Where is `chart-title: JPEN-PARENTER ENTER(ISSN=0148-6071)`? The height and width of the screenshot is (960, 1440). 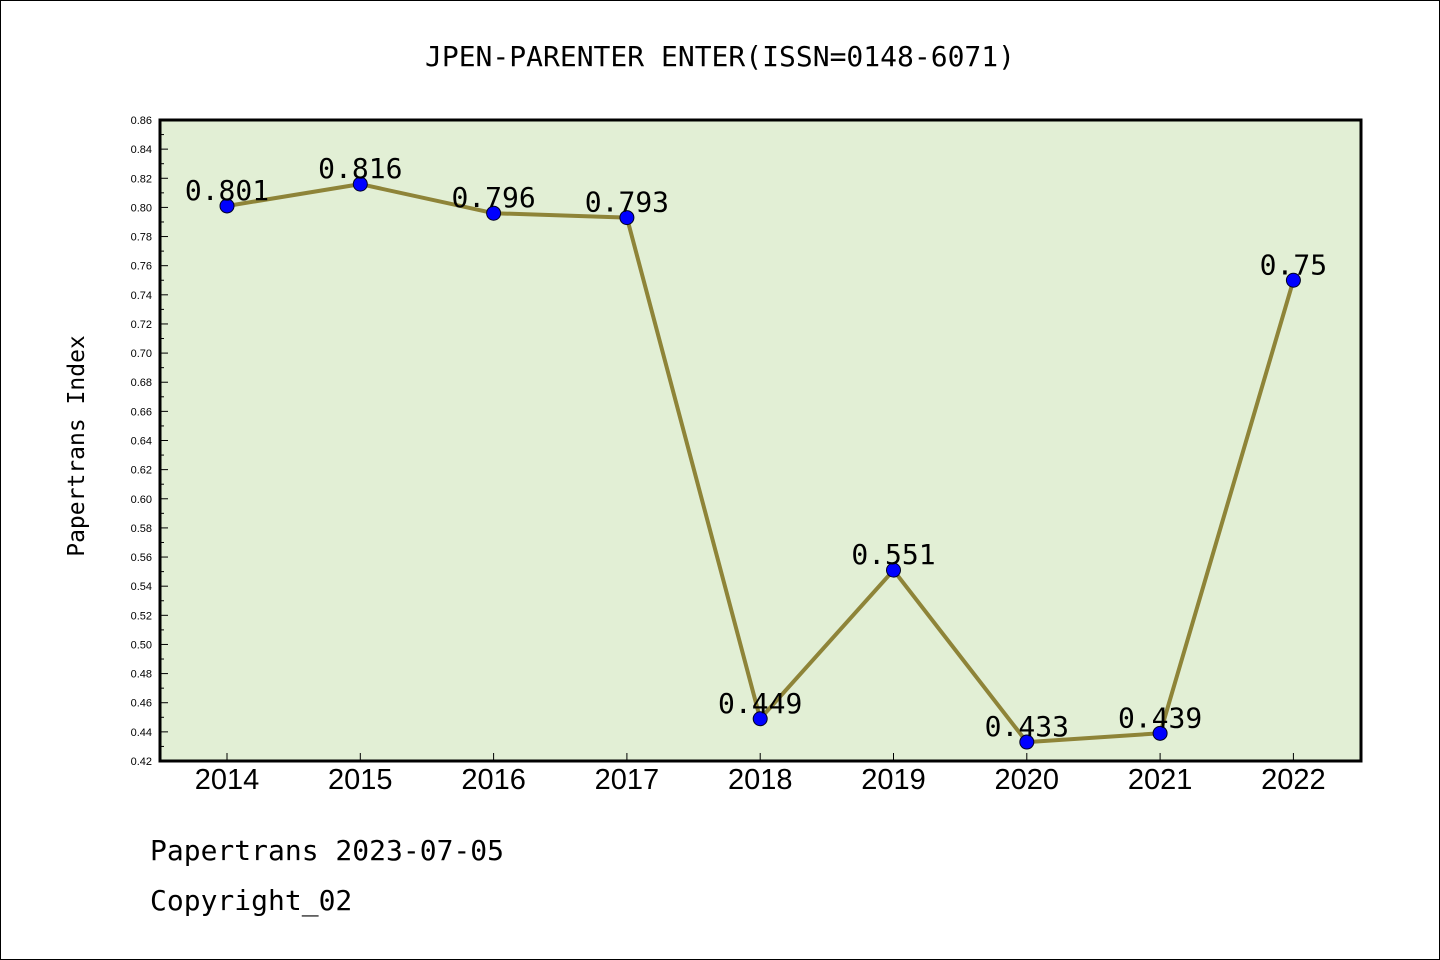 chart-title: JPEN-PARENTER ENTER(ISSN=0148-6071) is located at coordinates (720, 56).